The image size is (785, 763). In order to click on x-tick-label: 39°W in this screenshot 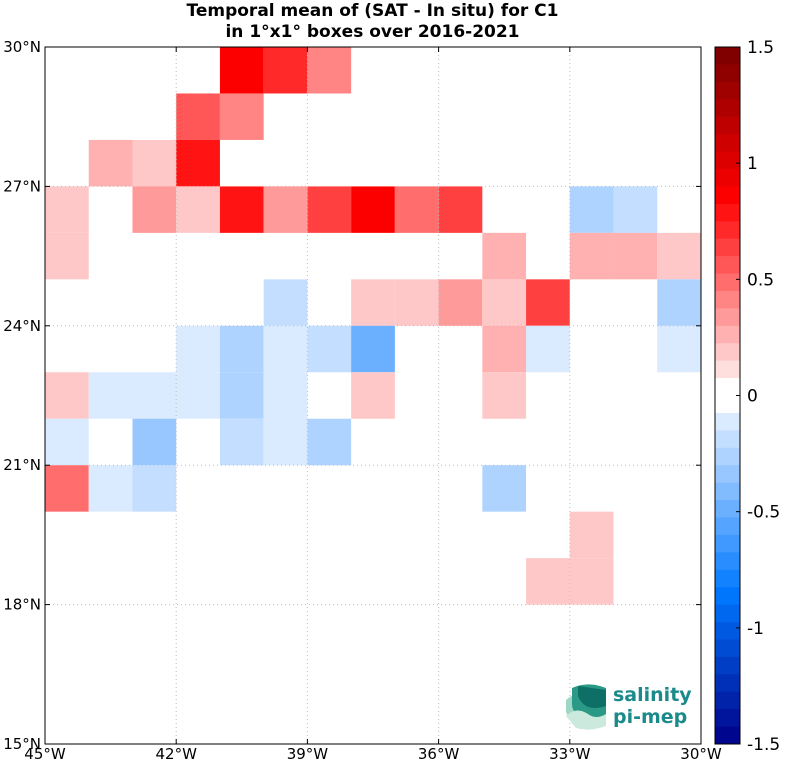, I will do `click(308, 754)`.